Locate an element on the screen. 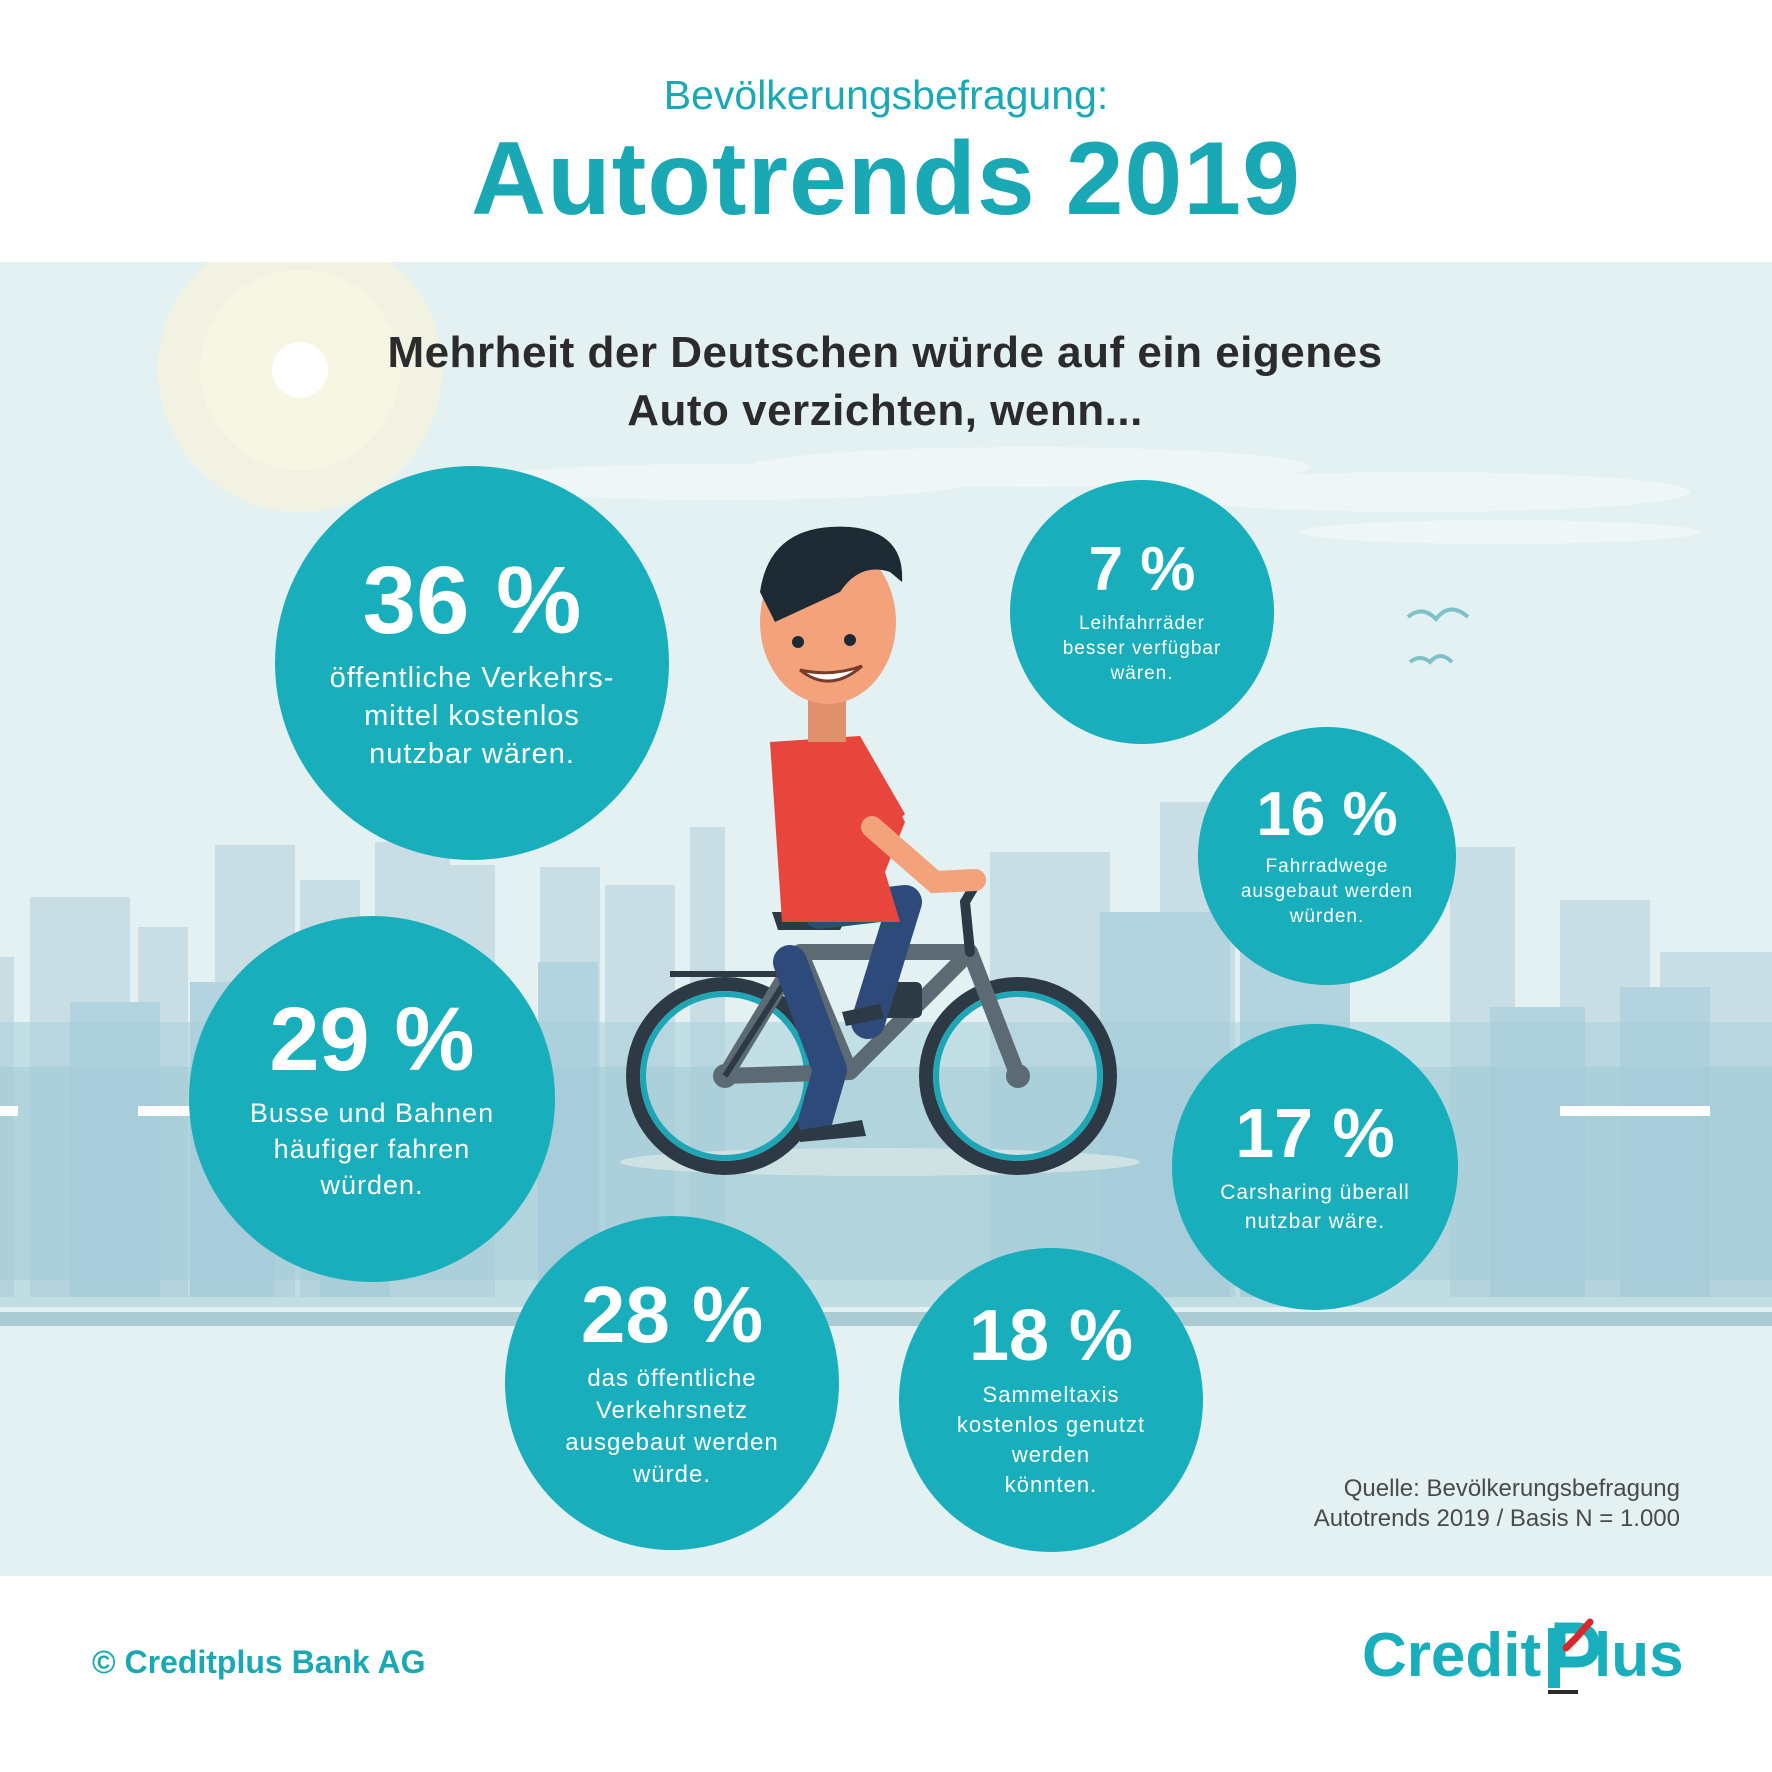  stat-label-line: werden is located at coordinates (1051, 1454).